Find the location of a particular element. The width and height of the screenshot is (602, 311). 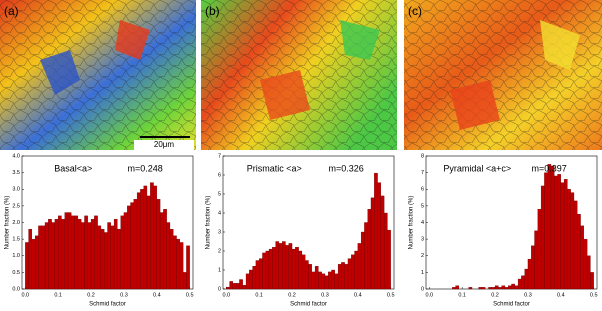

y-tick-label: 0.5 is located at coordinates (16, 273).